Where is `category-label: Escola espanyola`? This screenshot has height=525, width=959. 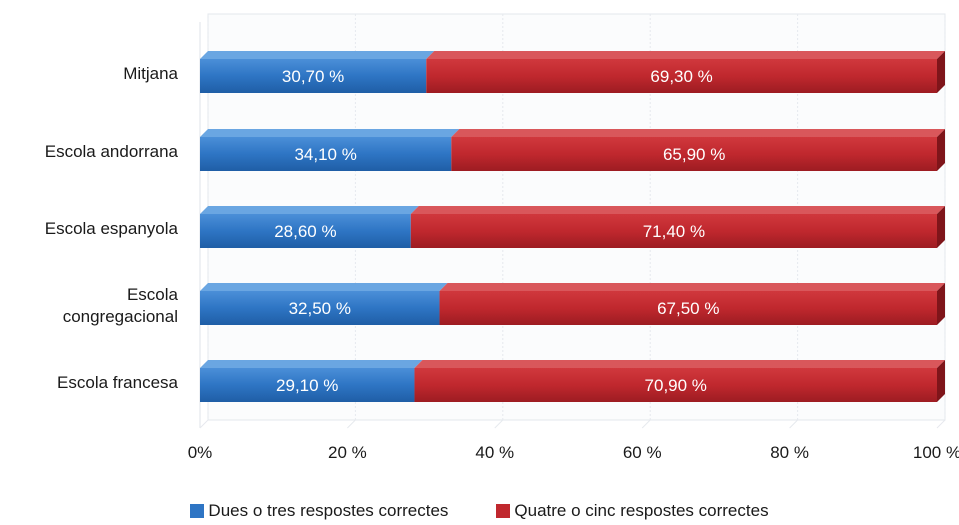
category-label: Escola espanyola is located at coordinates (112, 228).